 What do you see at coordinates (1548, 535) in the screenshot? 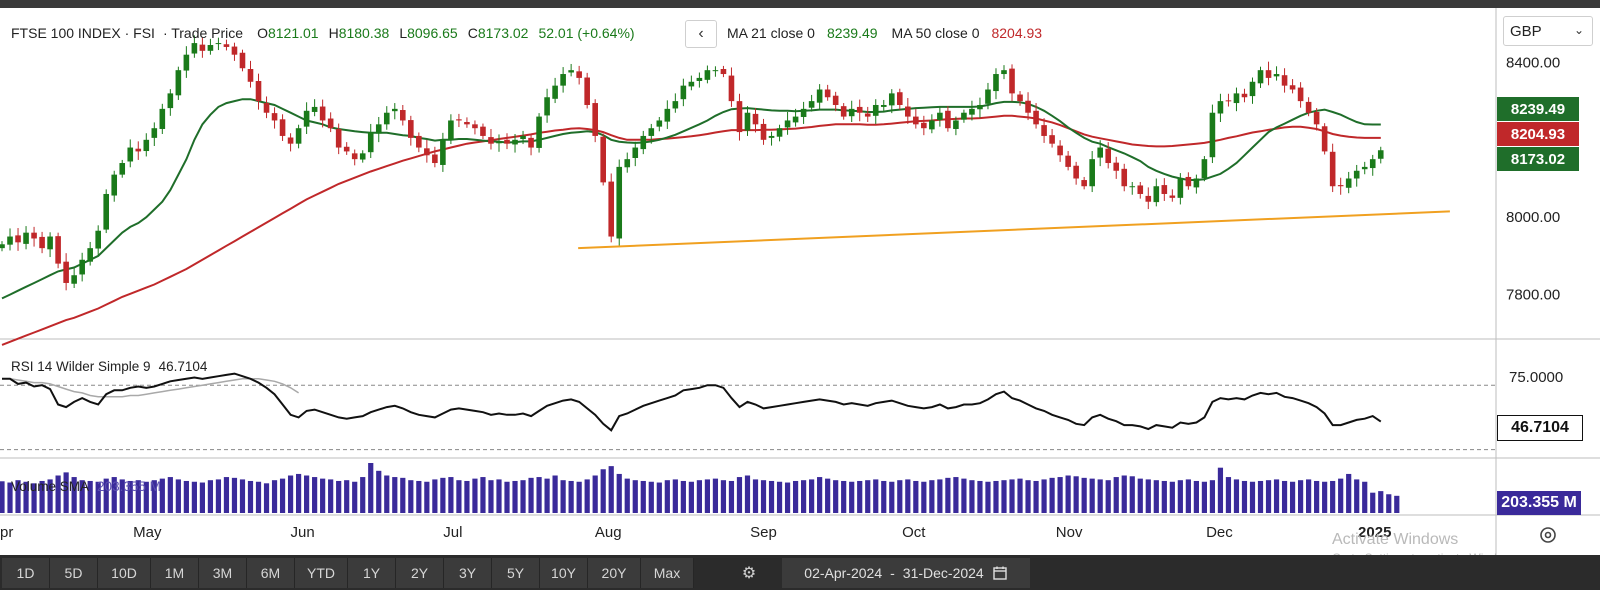
I see `crosshair-target-icon` at bounding box center [1548, 535].